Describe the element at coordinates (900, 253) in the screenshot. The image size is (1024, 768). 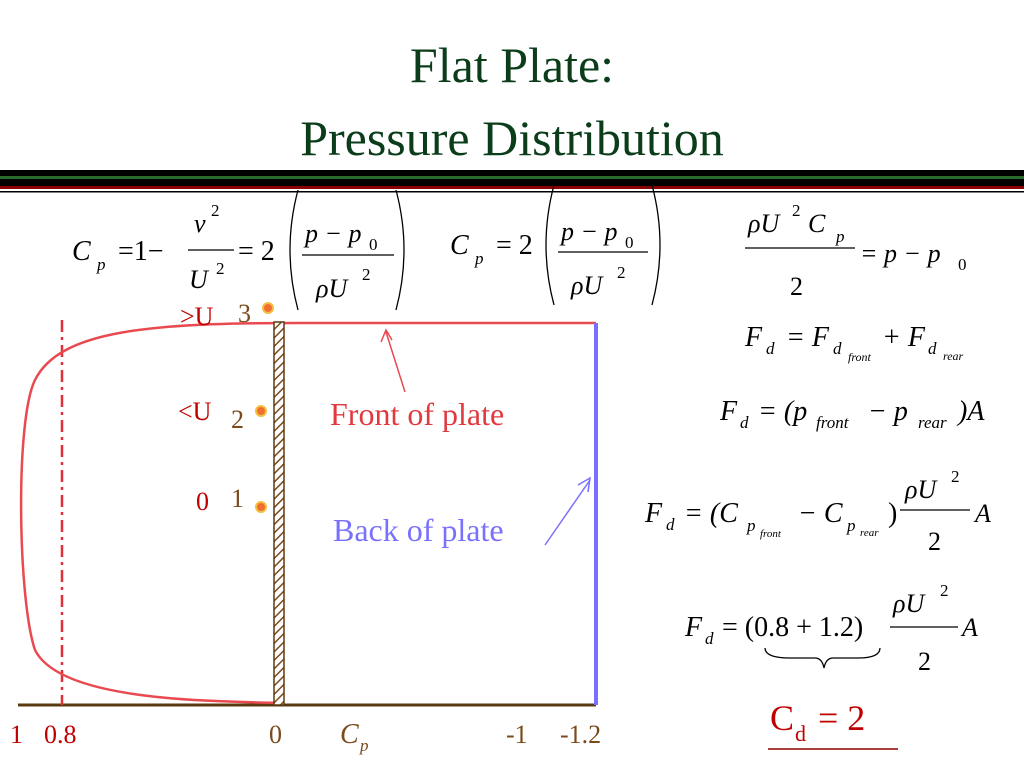
I see `equation-term: = p − p` at that location.